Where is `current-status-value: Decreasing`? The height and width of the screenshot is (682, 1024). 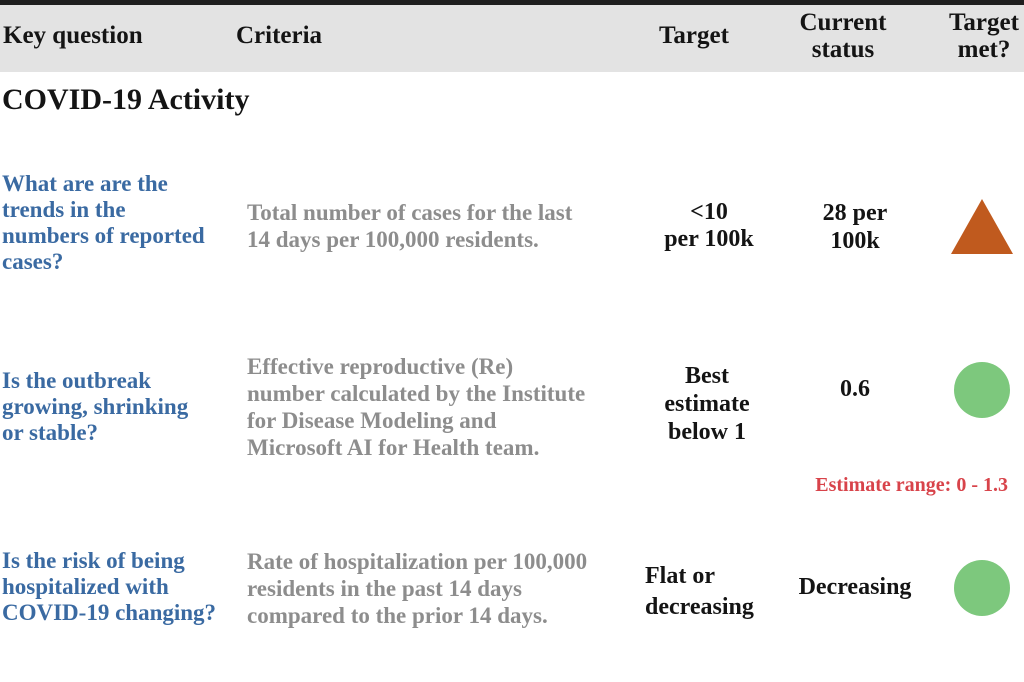 current-status-value: Decreasing is located at coordinates (855, 587).